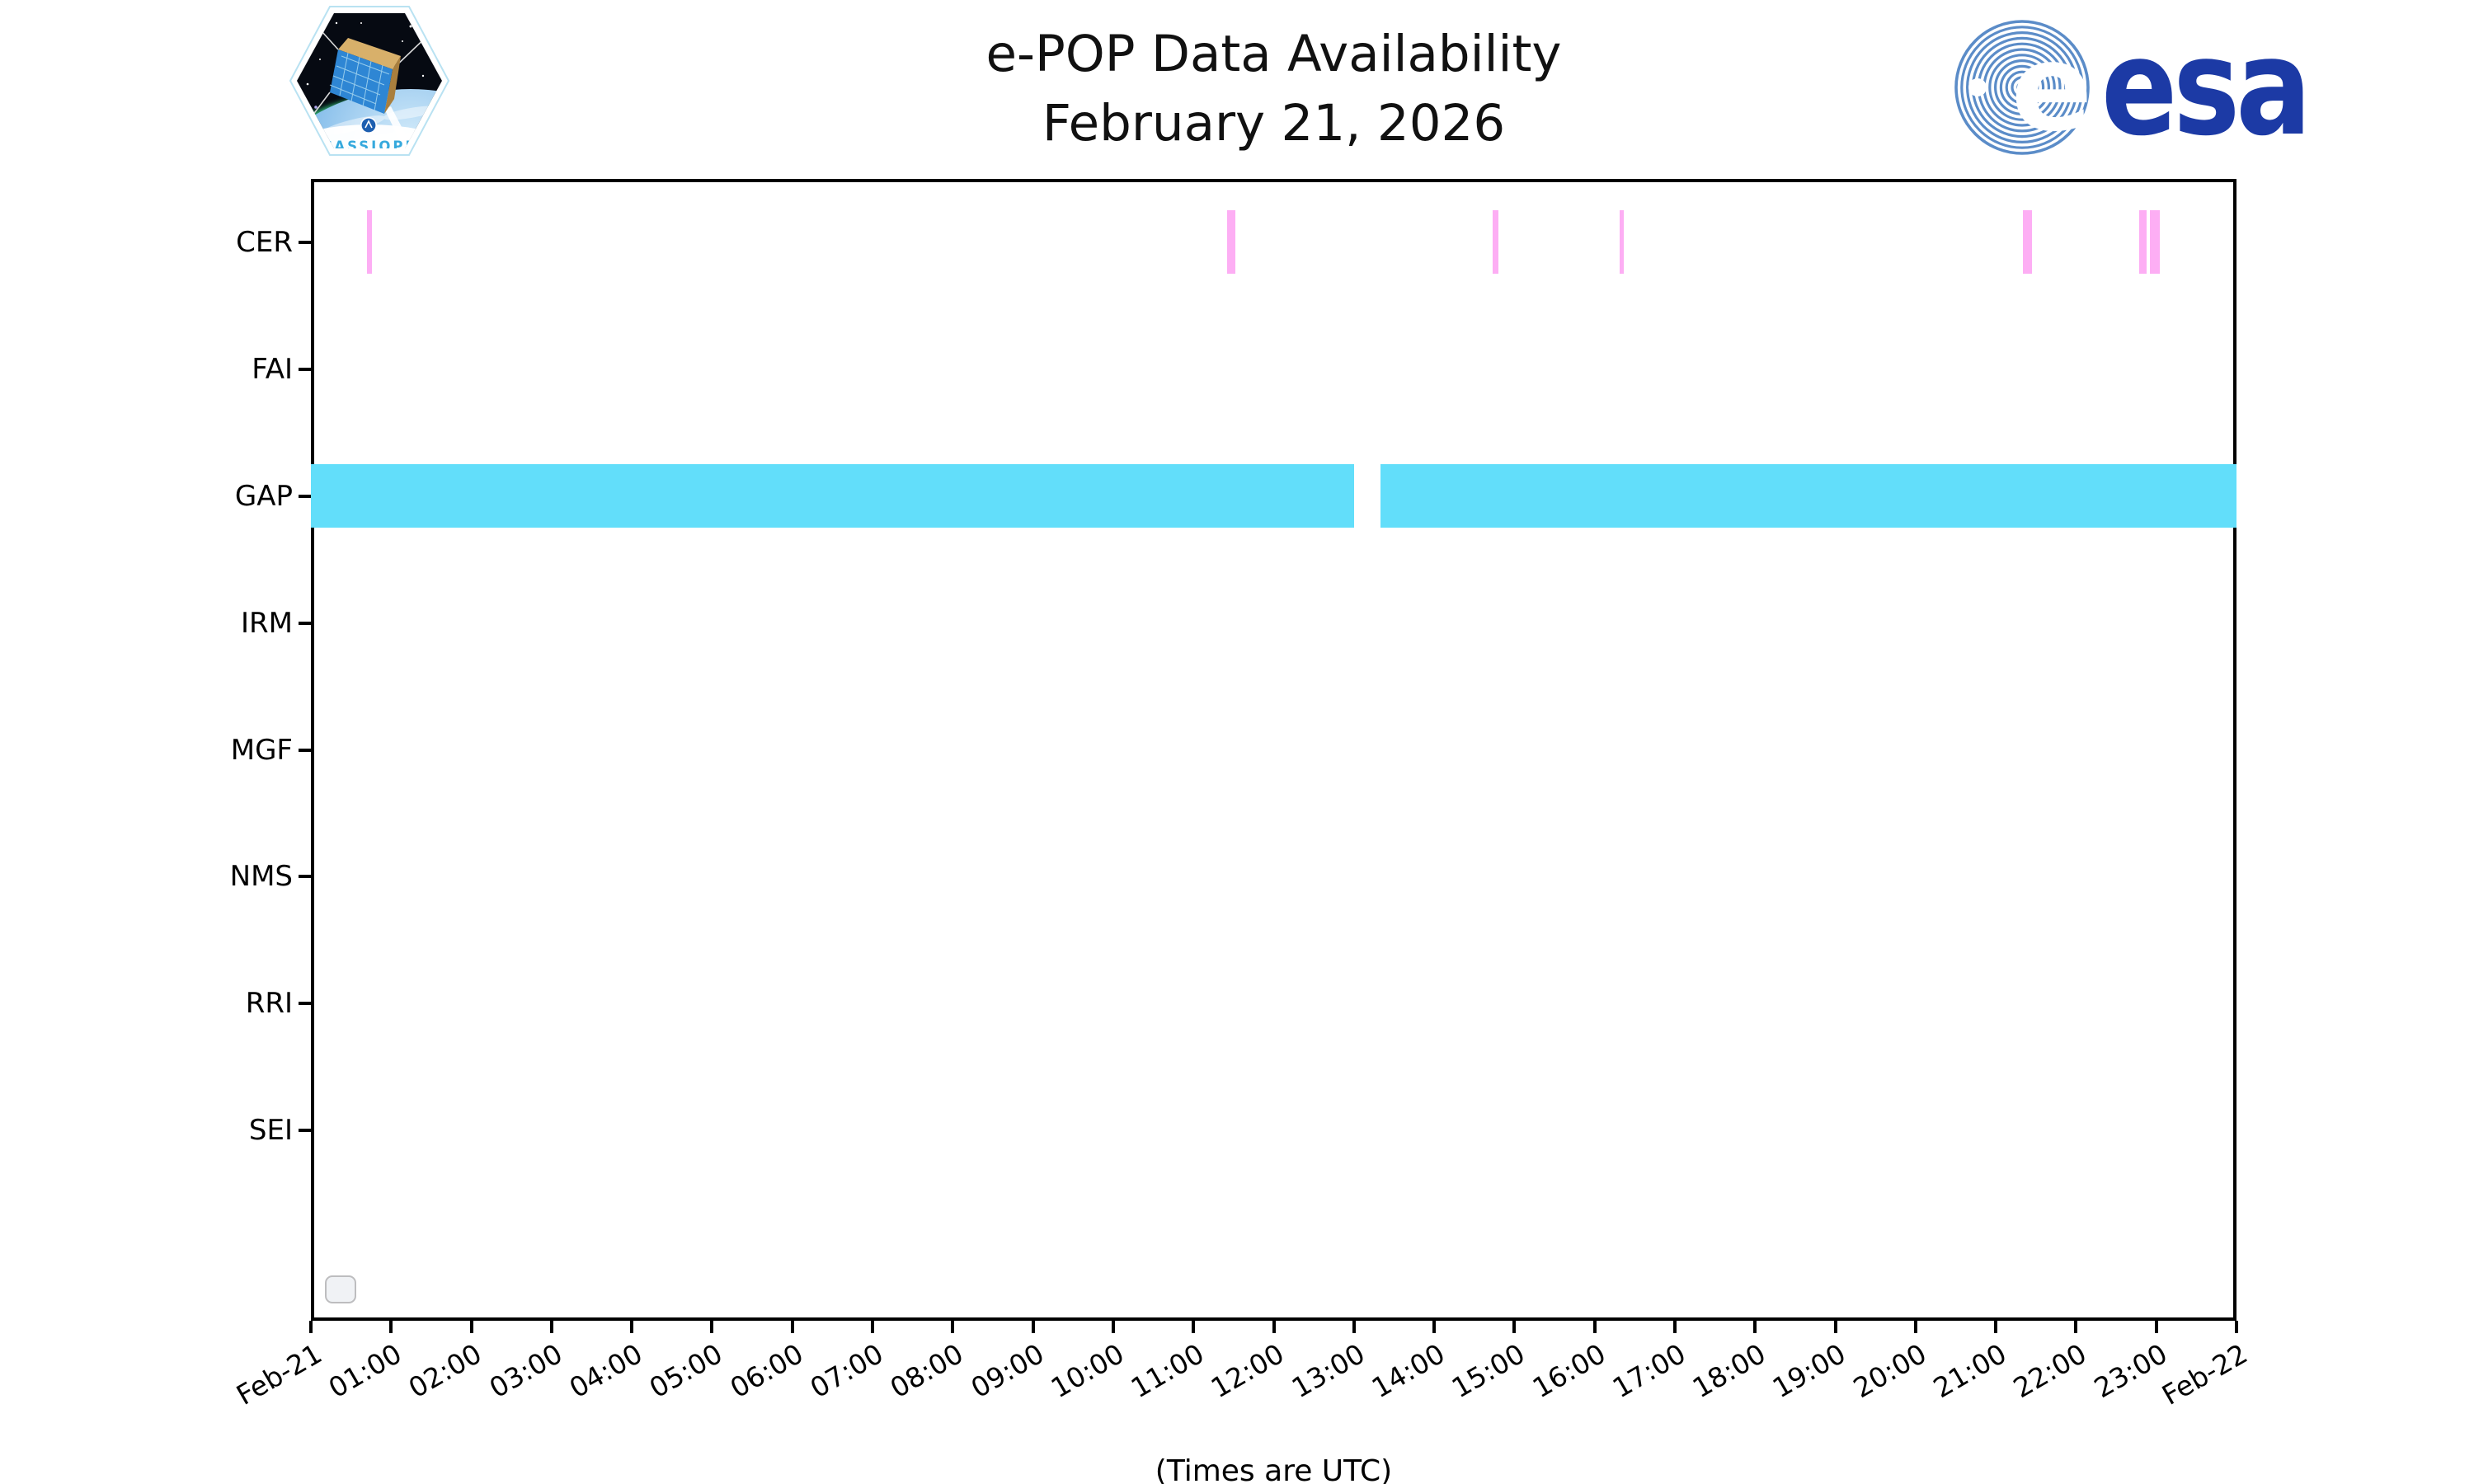 This screenshot has height=1484, width=2474. Describe the element at coordinates (2076, 1327) in the screenshot. I see `x-tick-22:00` at that location.